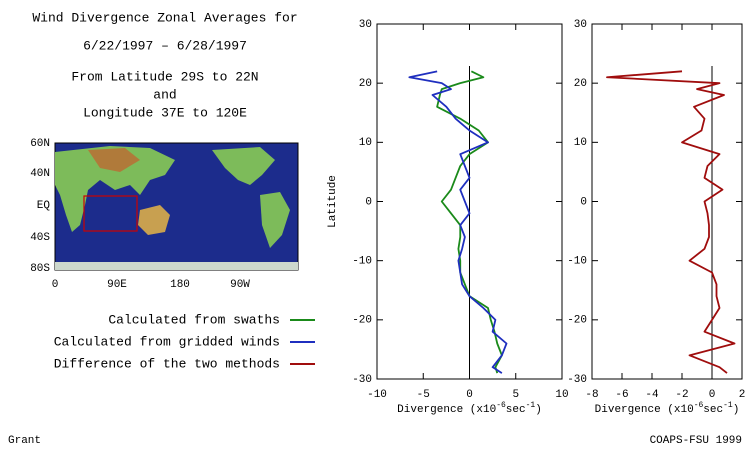  What do you see at coordinates (40, 174) in the screenshot?
I see `map-lat-label: 40N` at bounding box center [40, 174].